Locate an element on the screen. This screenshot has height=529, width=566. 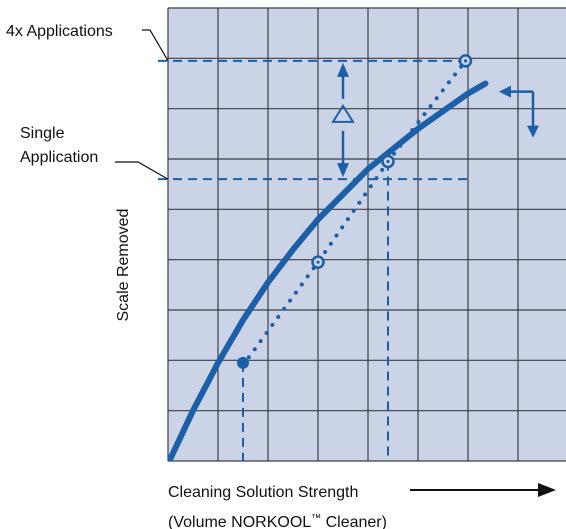
annotation-leader-4x is located at coordinates (155, 45).